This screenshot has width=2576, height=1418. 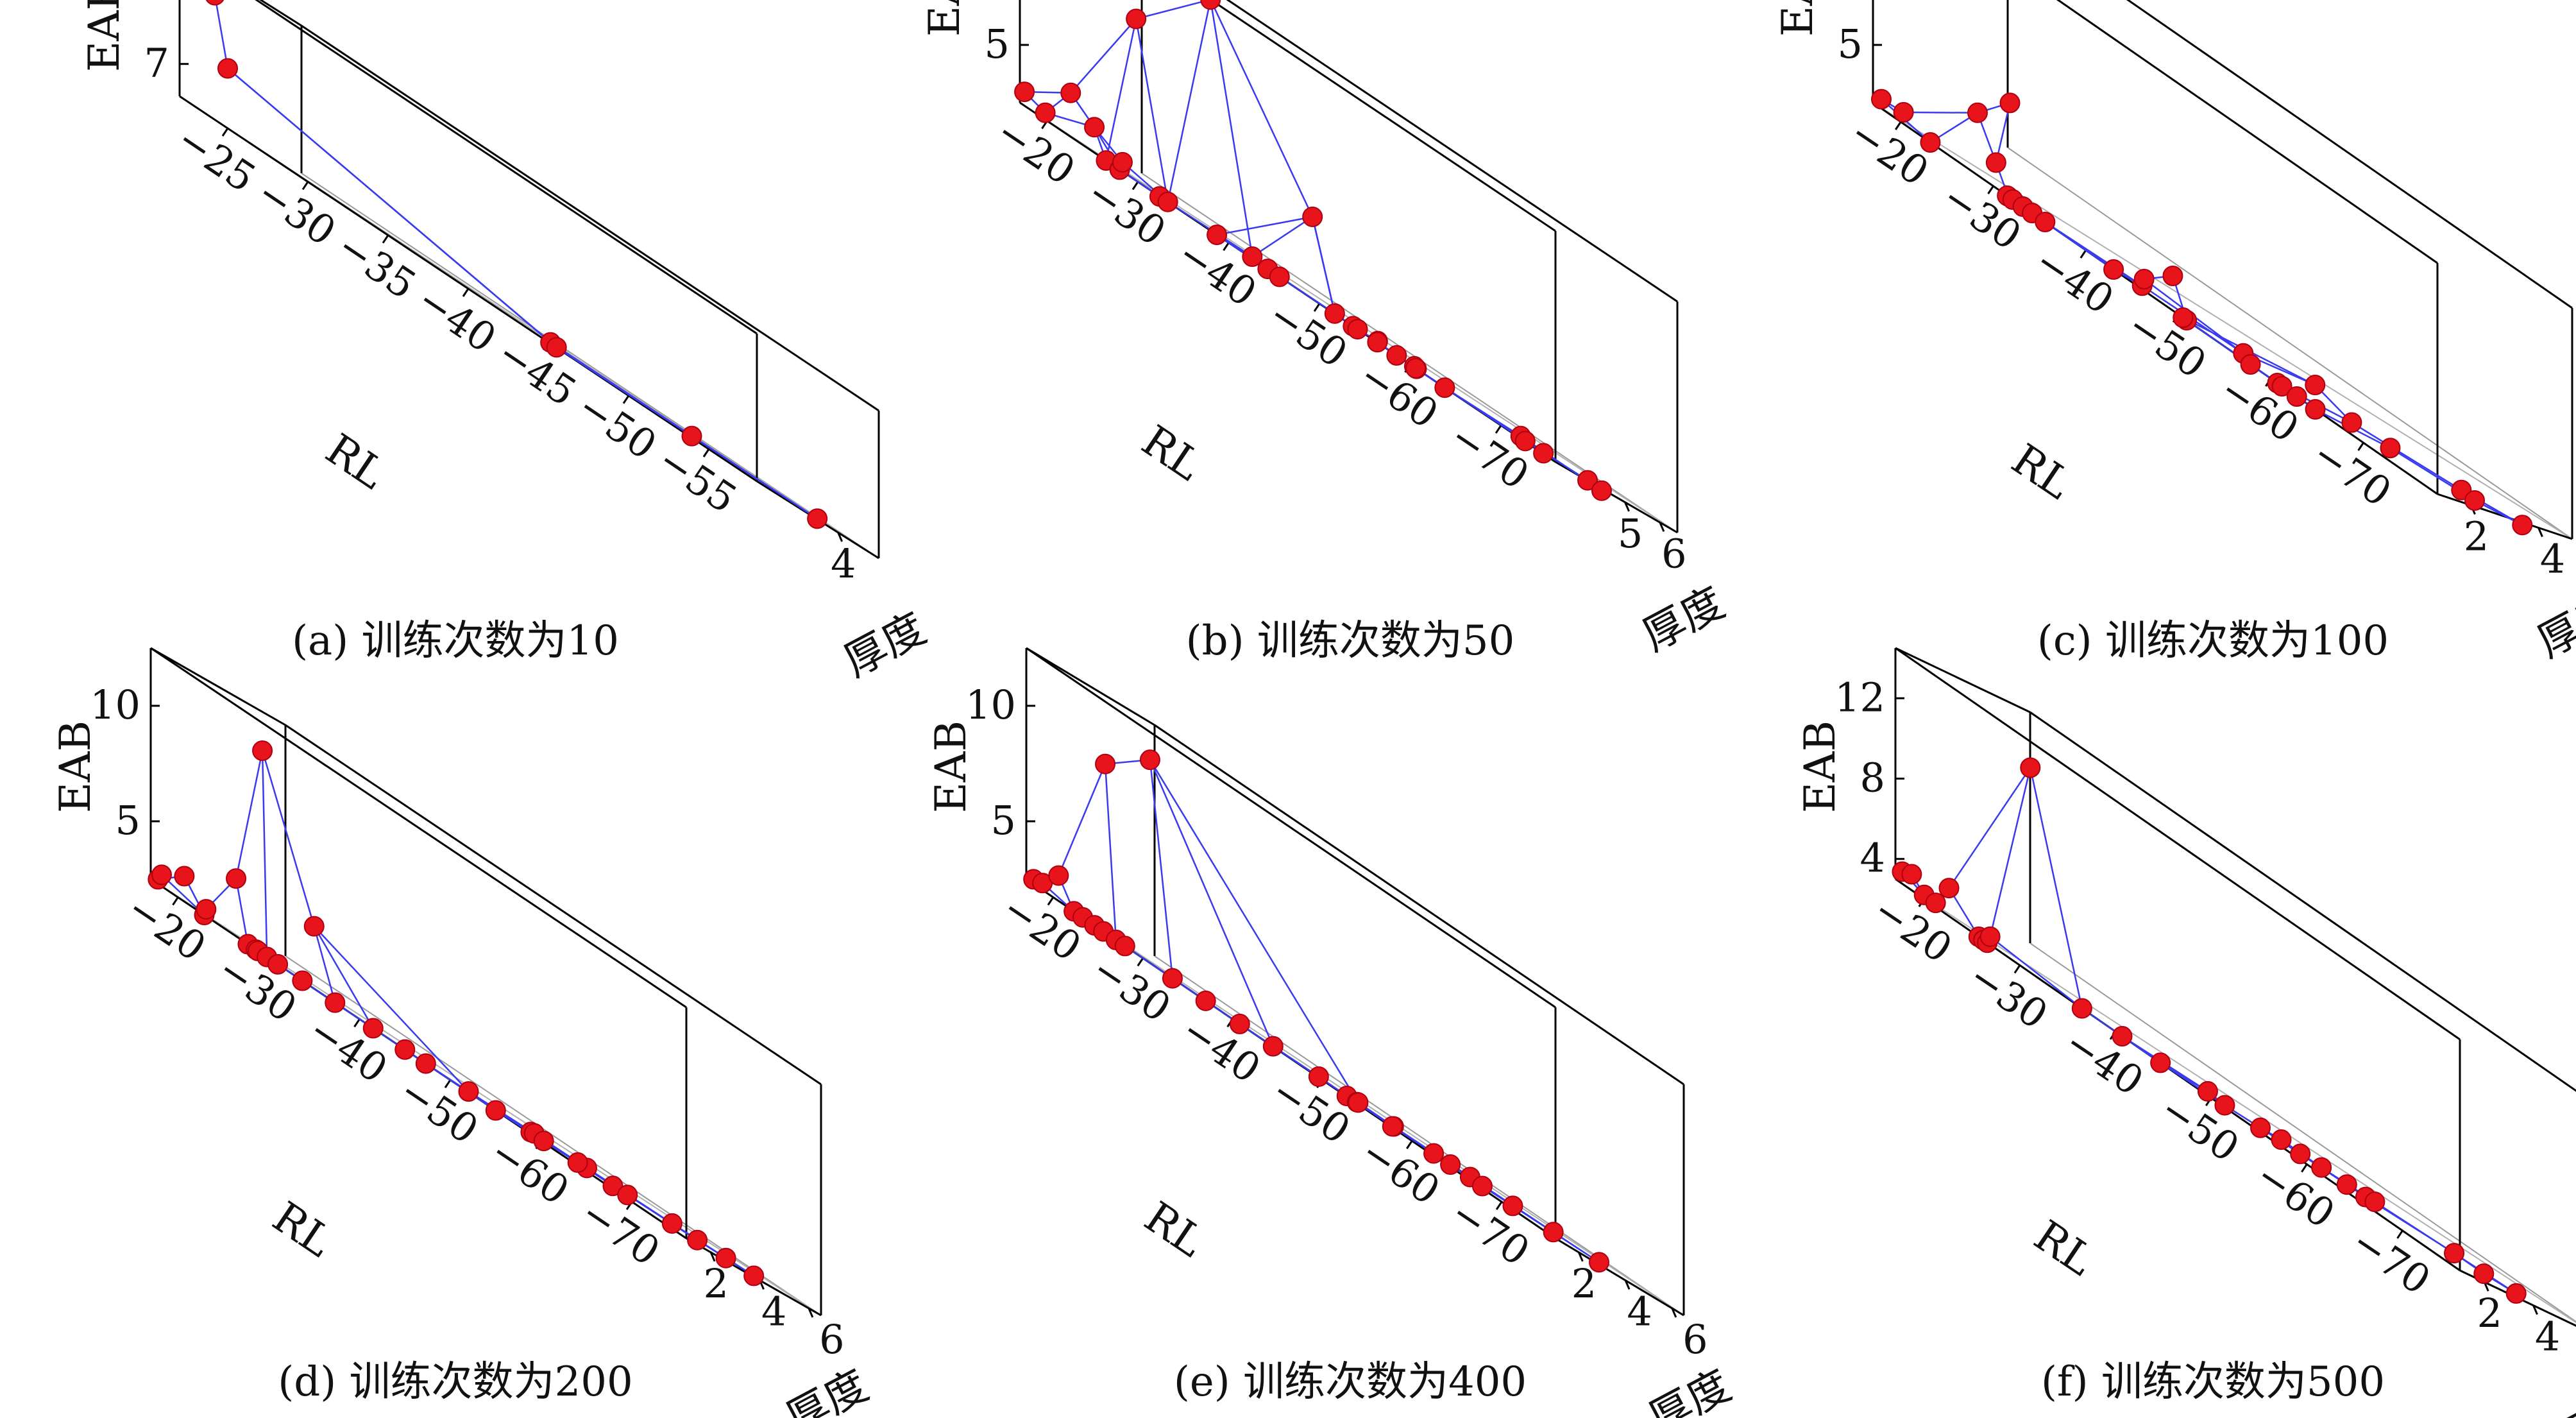 What do you see at coordinates (1291, 828) in the screenshot?
I see `top-front-edge` at bounding box center [1291, 828].